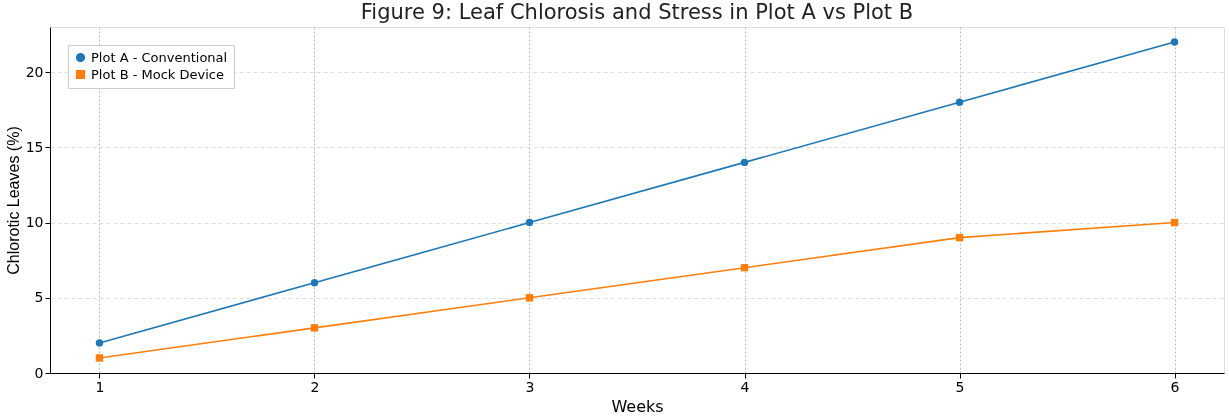 Image resolution: width=1229 pixels, height=416 pixels. I want to click on x-tick-label: 5, so click(960, 386).